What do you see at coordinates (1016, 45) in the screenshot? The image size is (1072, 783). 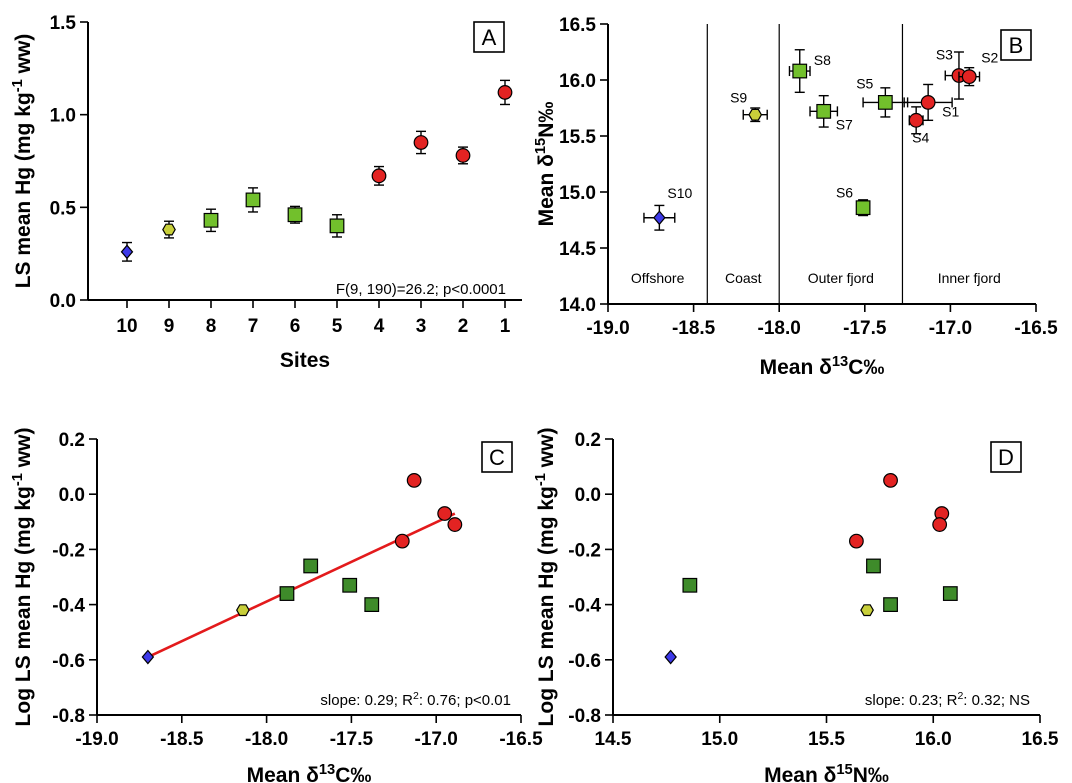 I see `panel-label-b: B` at bounding box center [1016, 45].